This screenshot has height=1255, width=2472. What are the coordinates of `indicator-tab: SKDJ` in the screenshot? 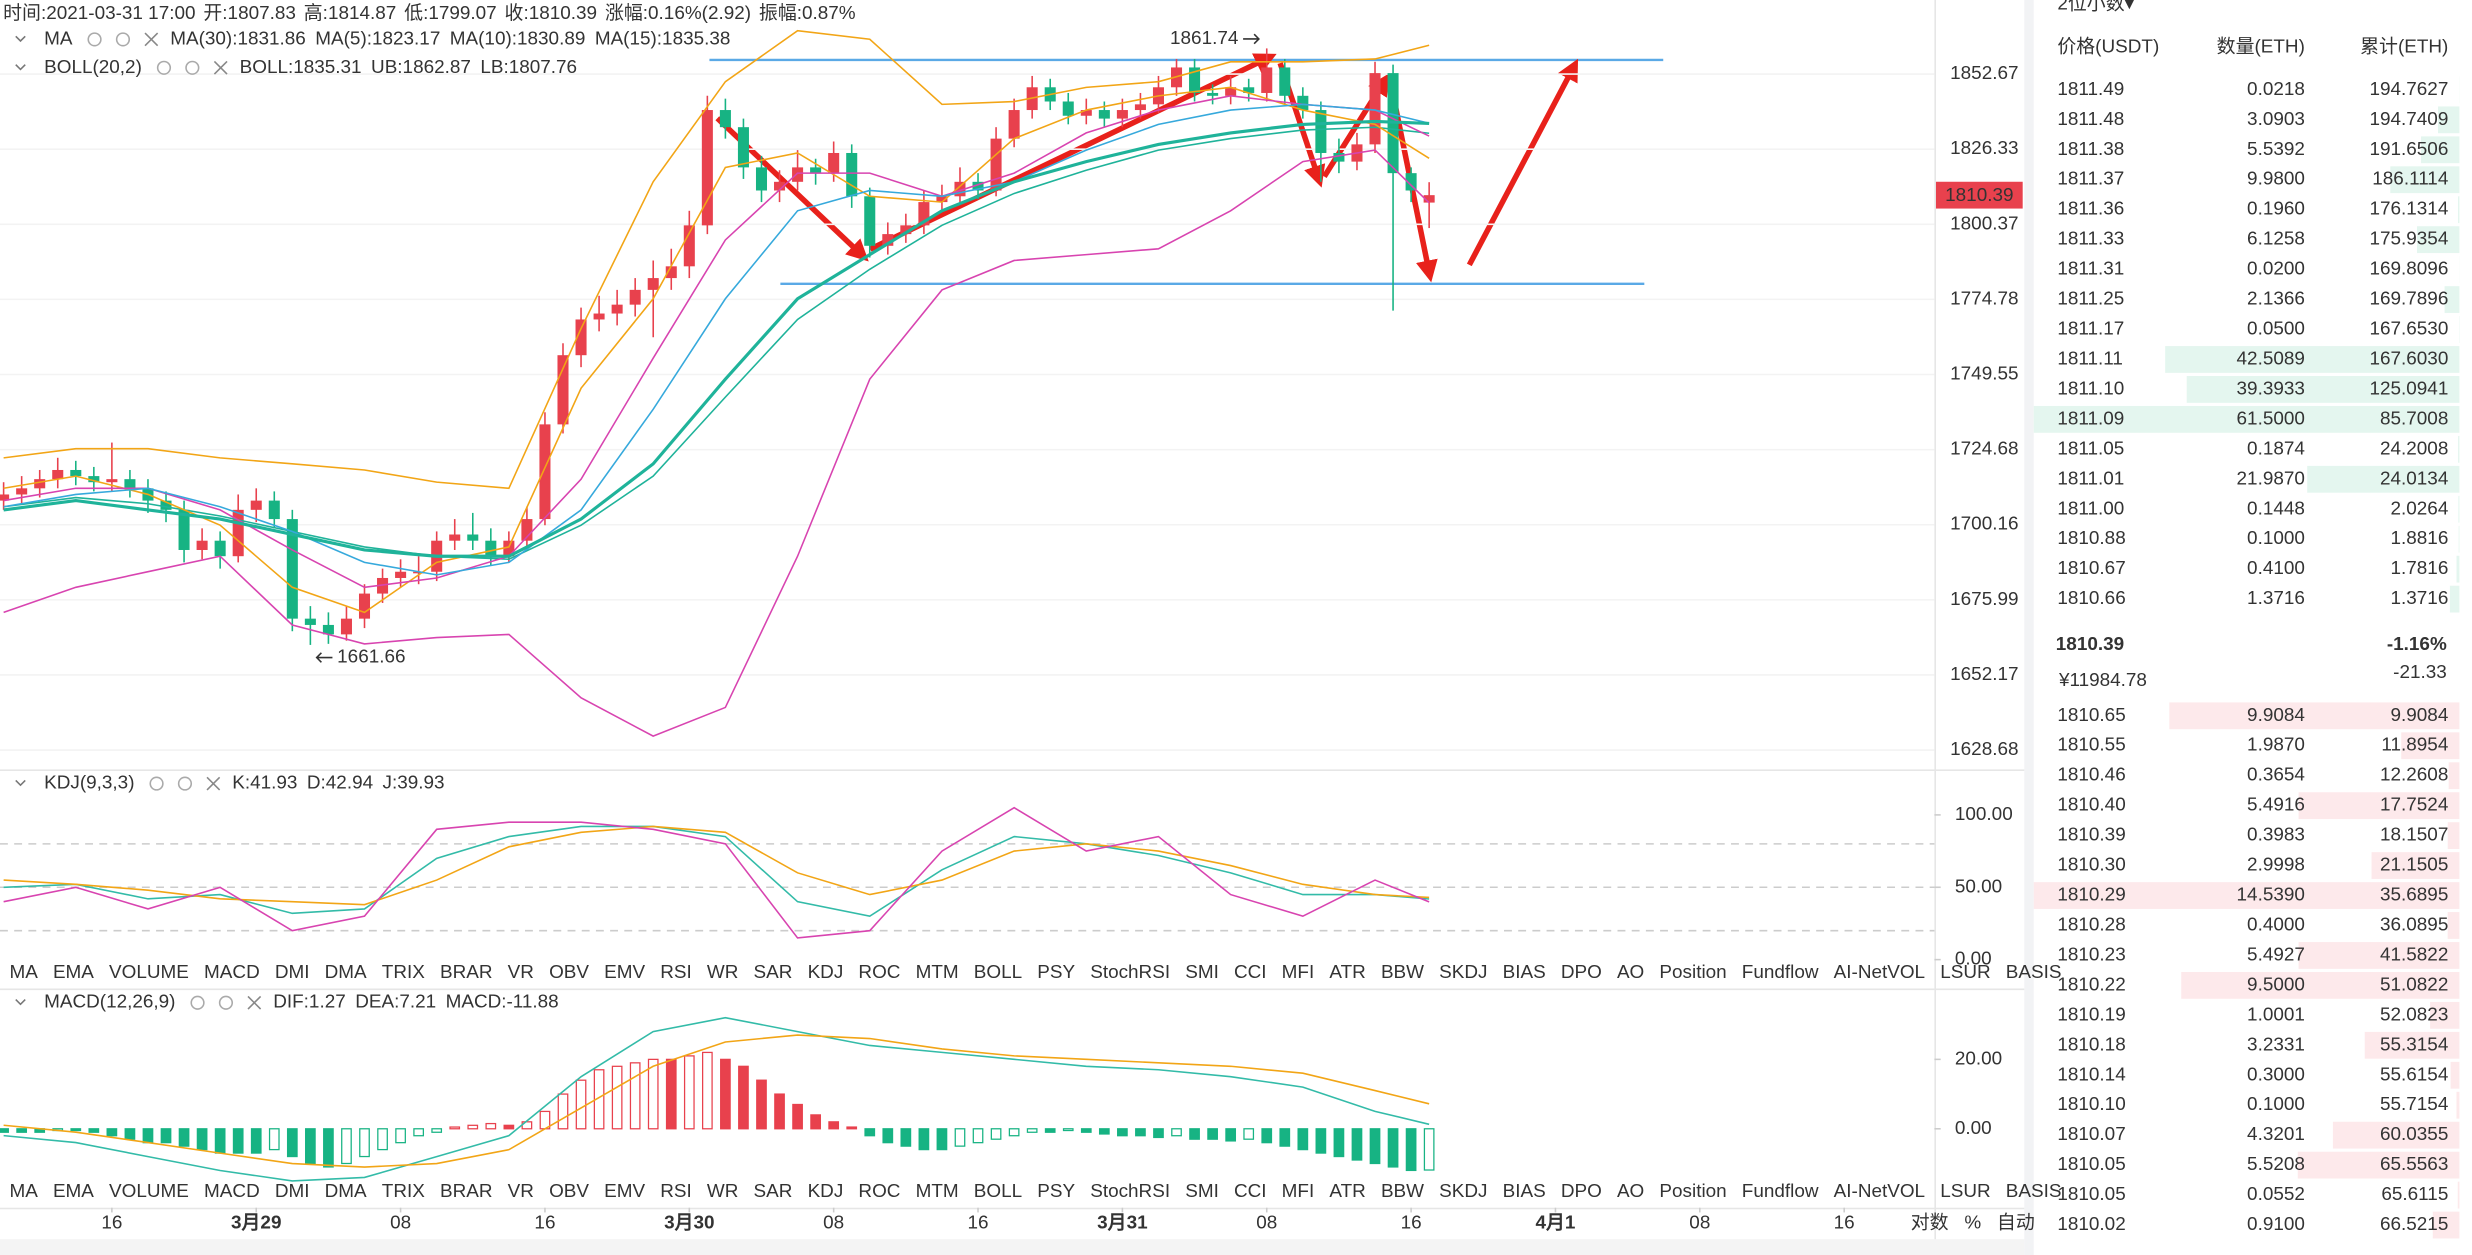 It's located at (1463, 972).